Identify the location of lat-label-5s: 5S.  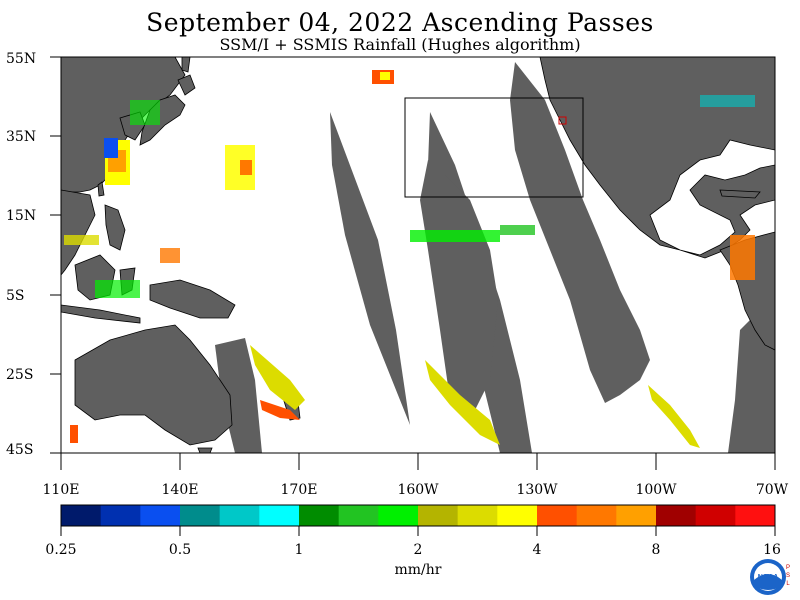
(15, 296).